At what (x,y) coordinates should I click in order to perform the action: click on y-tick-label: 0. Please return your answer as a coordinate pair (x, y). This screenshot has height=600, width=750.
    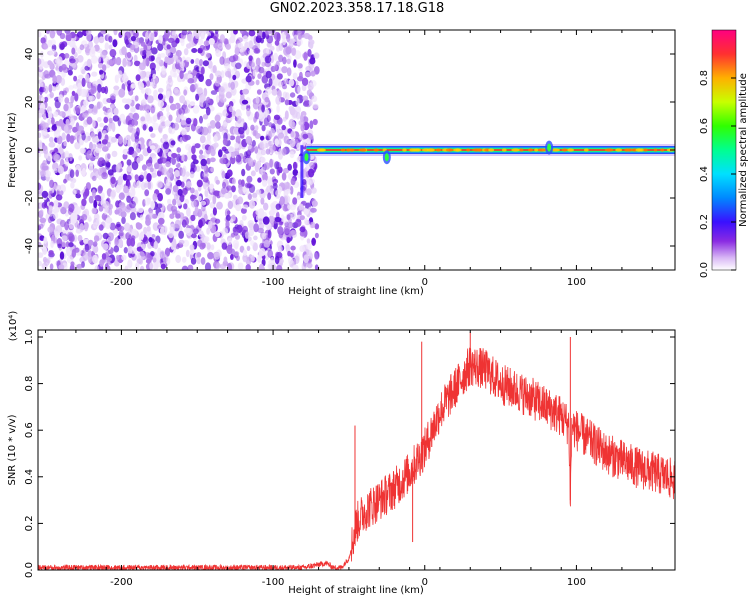
    Looking at the image, I should click on (29, 150).